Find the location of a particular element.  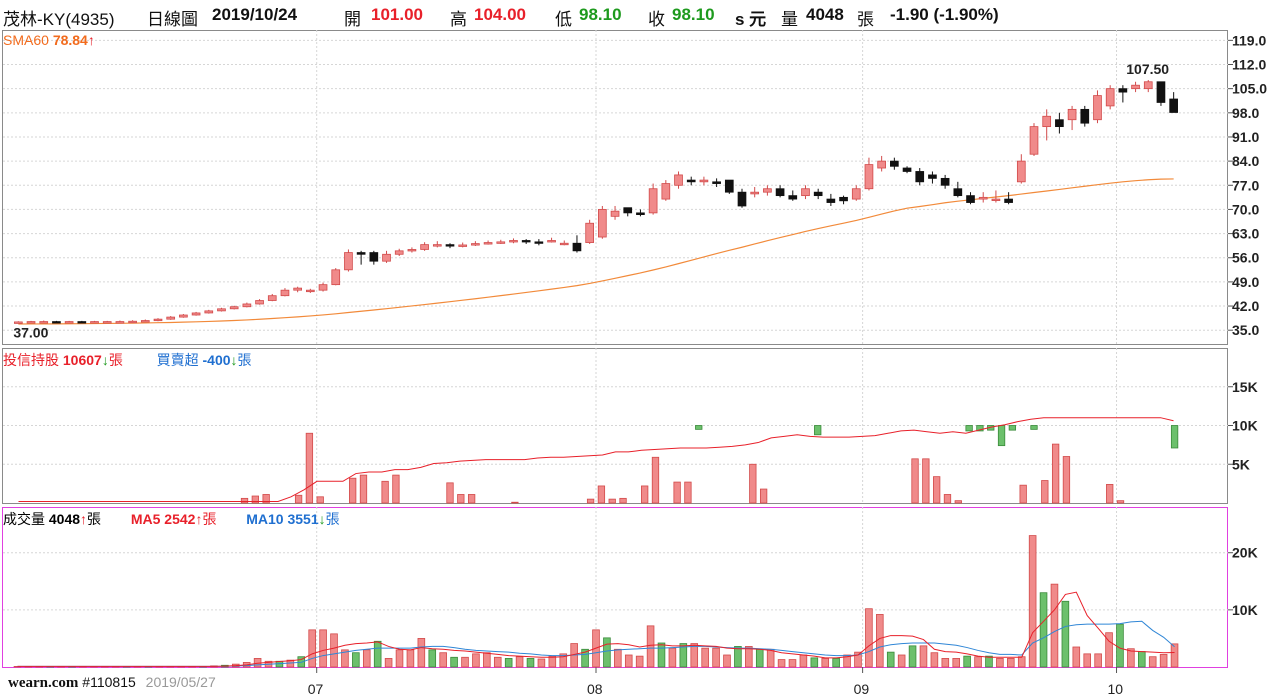

open-value: 101.00 is located at coordinates (397, 14).